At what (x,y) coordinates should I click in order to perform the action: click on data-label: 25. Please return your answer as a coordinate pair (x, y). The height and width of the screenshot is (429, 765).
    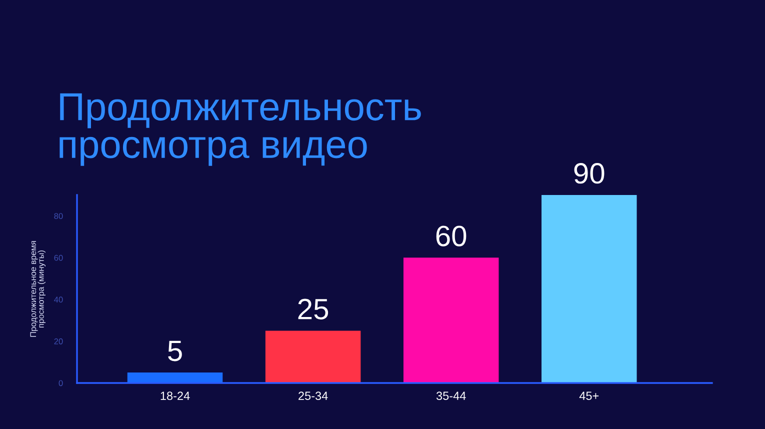
    Looking at the image, I should click on (313, 309).